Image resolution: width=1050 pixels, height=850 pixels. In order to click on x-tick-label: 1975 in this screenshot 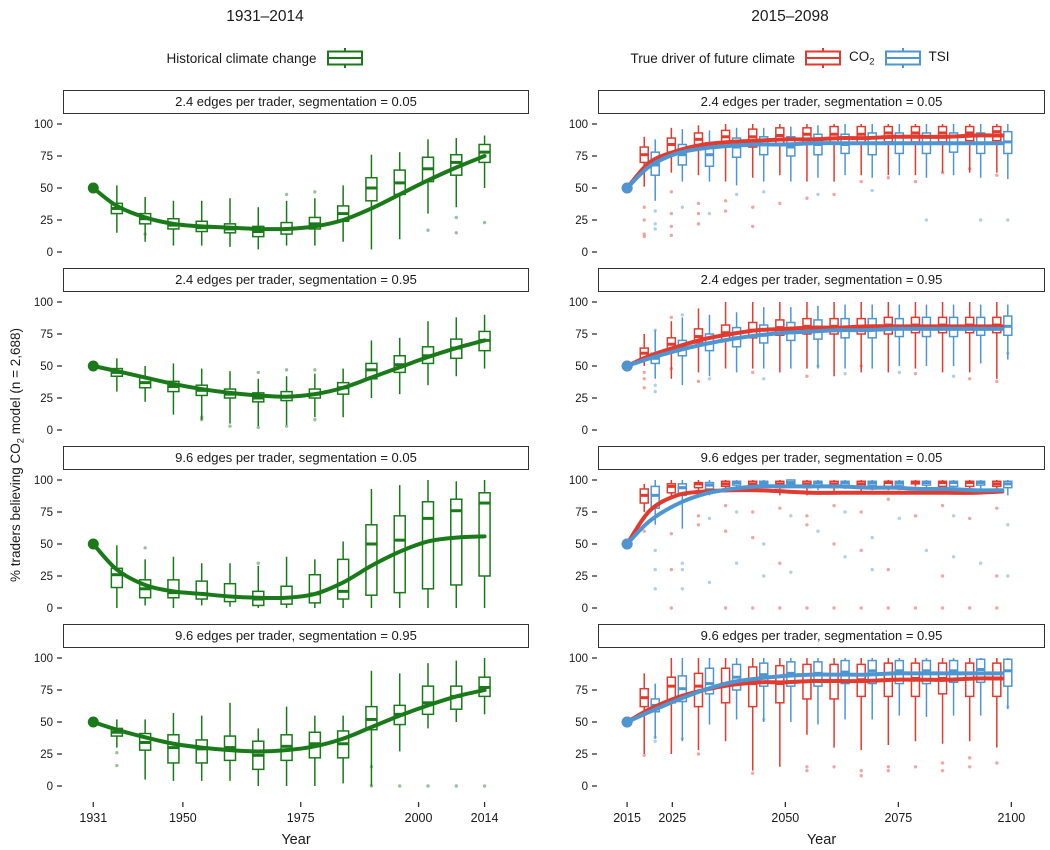, I will do `click(301, 818)`.